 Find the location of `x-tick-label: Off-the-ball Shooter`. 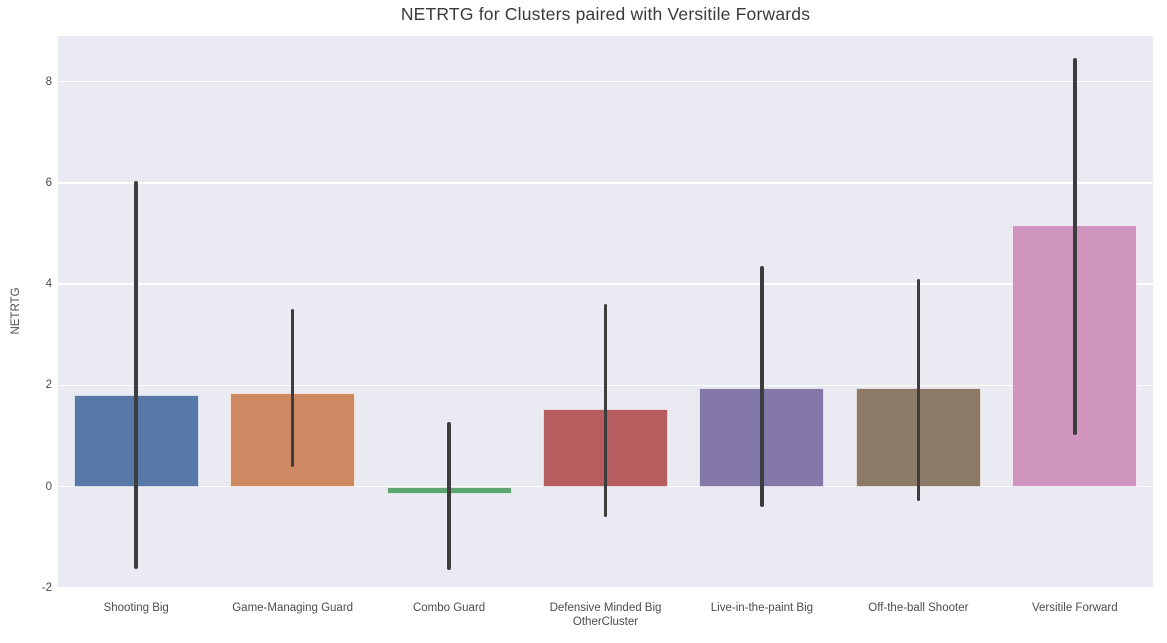

x-tick-label: Off-the-ball Shooter is located at coordinates (918, 608).